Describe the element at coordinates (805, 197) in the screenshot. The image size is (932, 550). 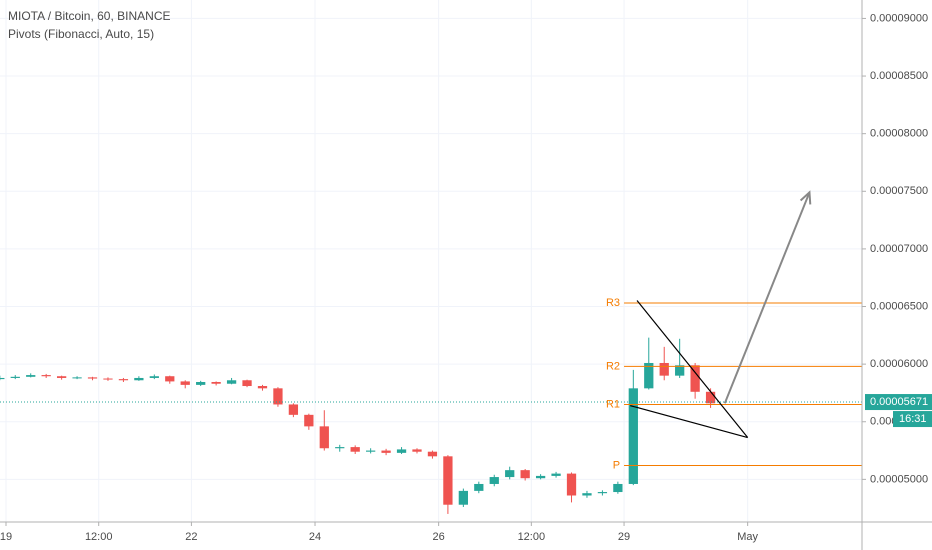
I see `arrow-head` at that location.